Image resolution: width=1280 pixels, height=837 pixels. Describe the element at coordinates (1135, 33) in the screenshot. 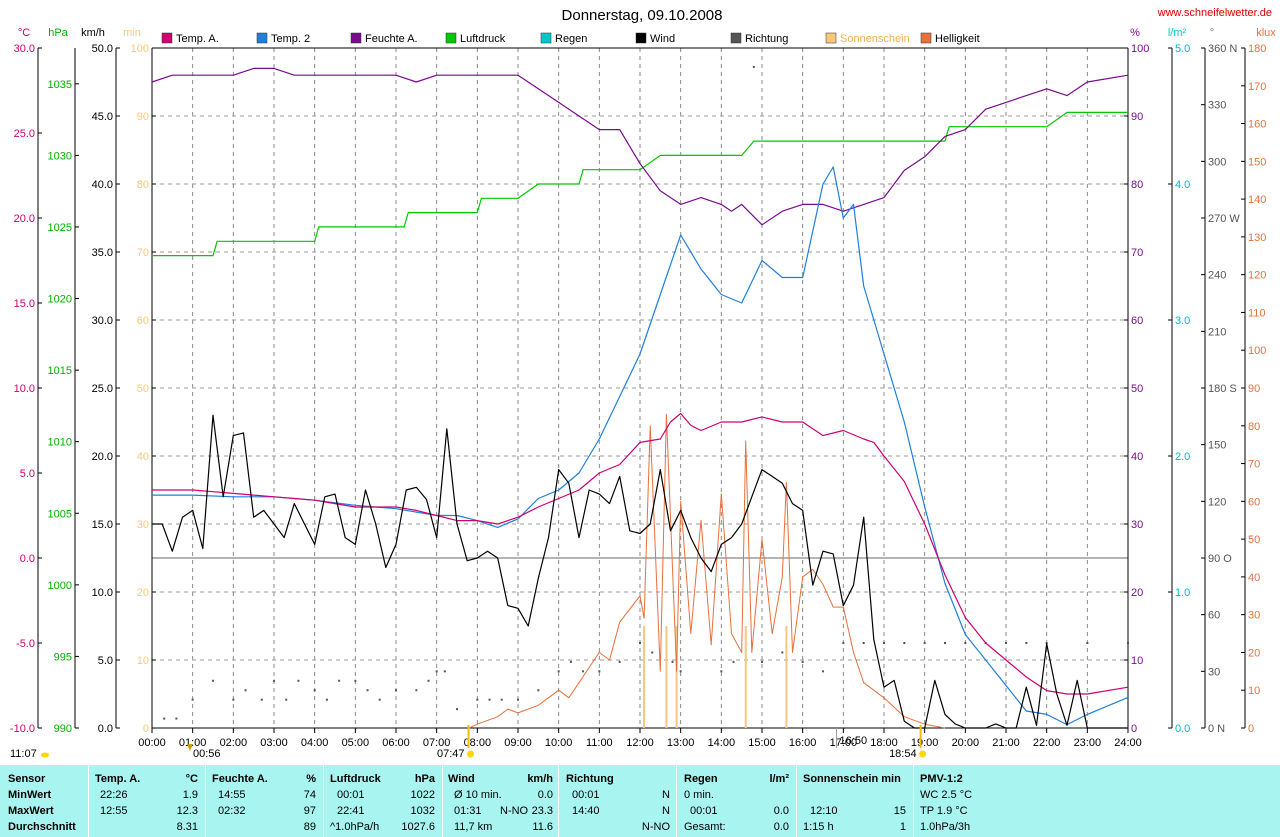

I see `axis-unit: %` at that location.